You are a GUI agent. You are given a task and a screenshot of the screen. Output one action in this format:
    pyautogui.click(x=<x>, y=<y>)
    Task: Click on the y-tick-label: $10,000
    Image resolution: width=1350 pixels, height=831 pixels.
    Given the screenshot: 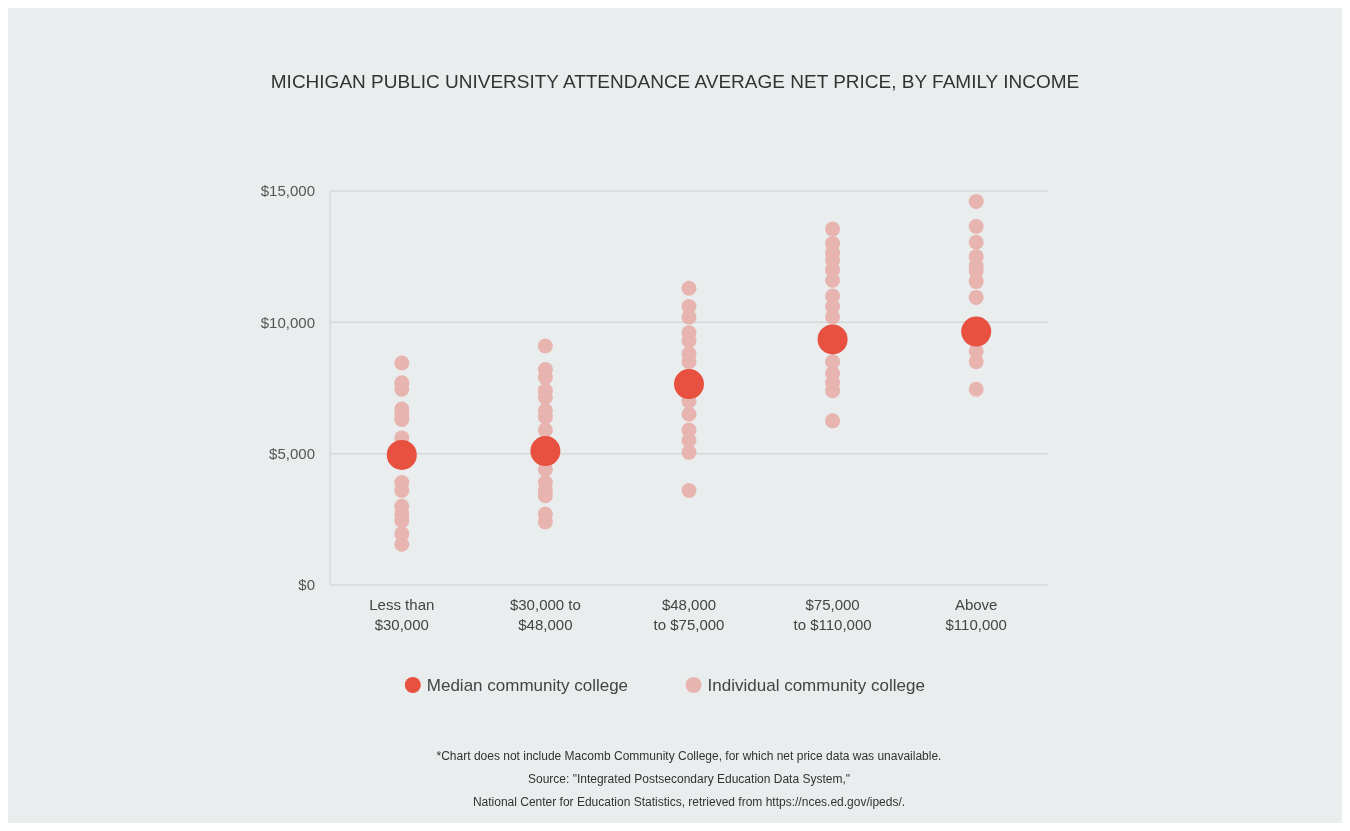 What is the action you would take?
    pyautogui.click(x=287, y=322)
    